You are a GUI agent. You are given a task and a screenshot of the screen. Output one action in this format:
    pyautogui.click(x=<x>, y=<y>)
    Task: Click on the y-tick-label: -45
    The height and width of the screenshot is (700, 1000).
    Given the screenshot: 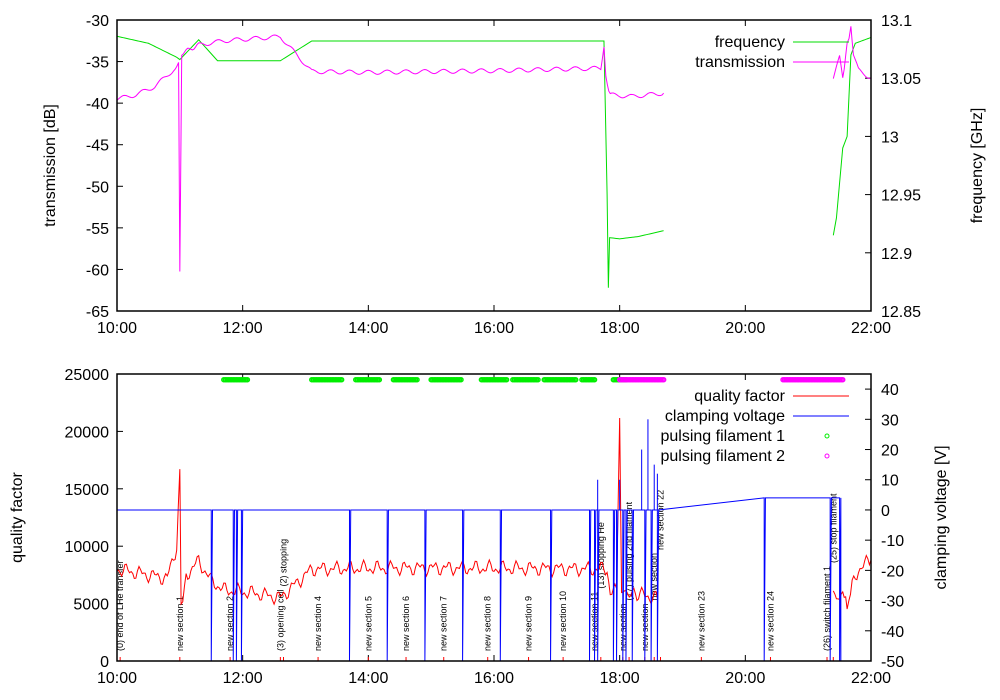 What is the action you would take?
    pyautogui.click(x=97, y=146)
    